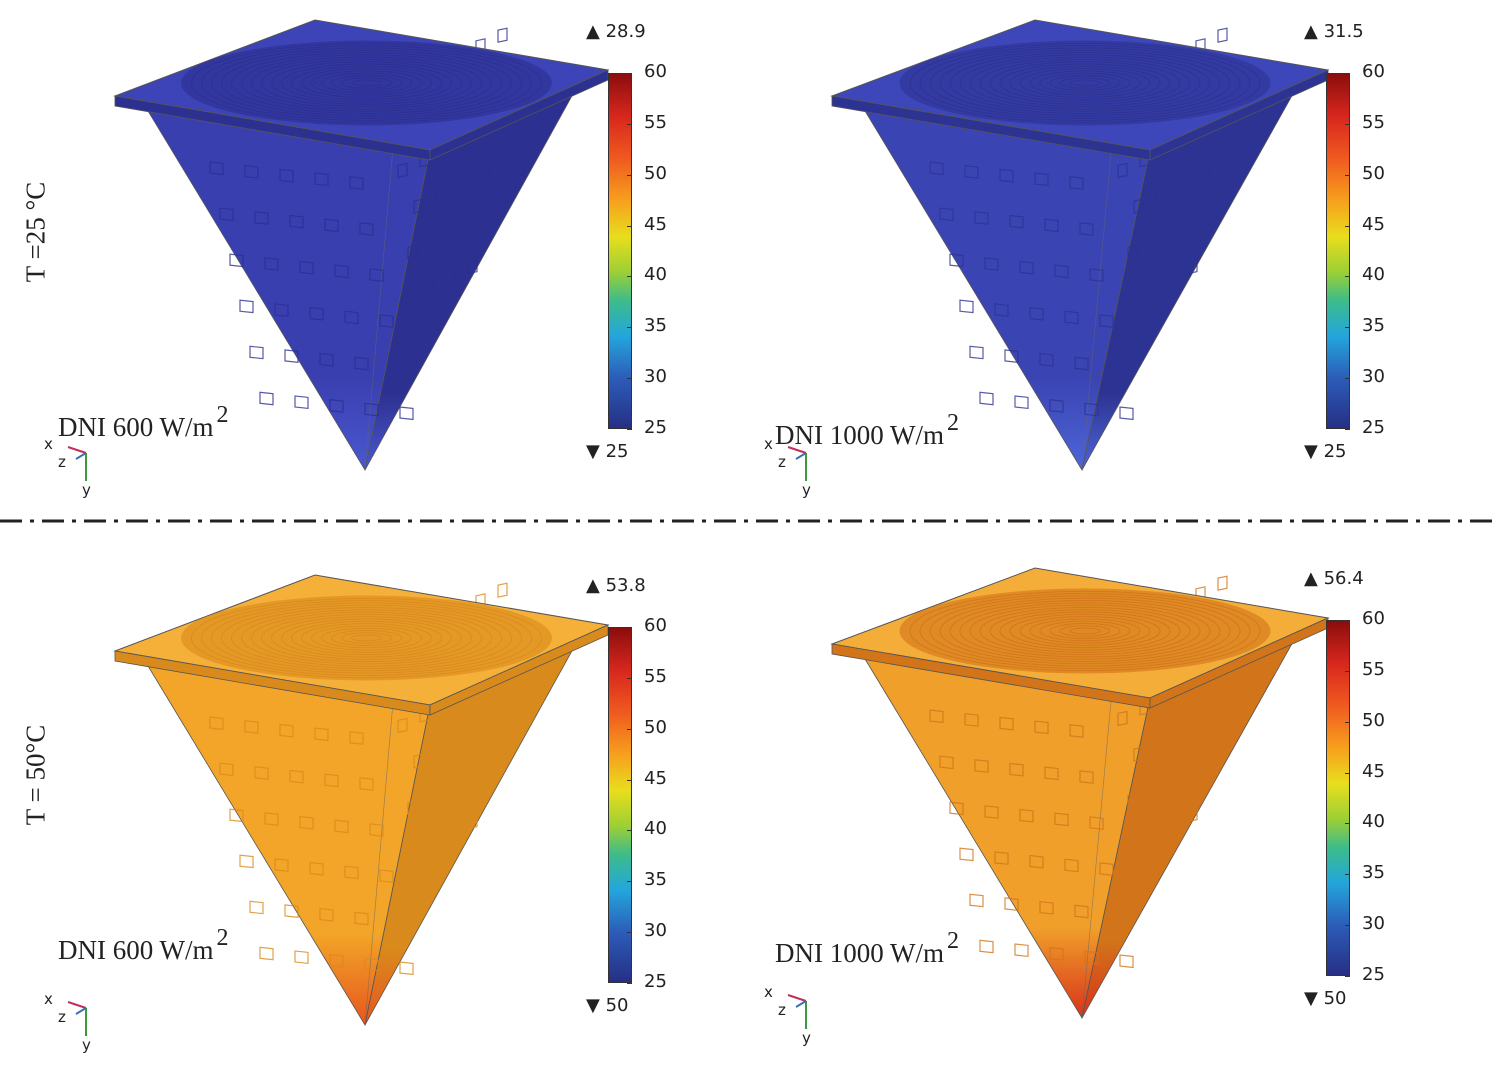  I want to click on max-value-label: ▲ 28.9, so click(616, 31).